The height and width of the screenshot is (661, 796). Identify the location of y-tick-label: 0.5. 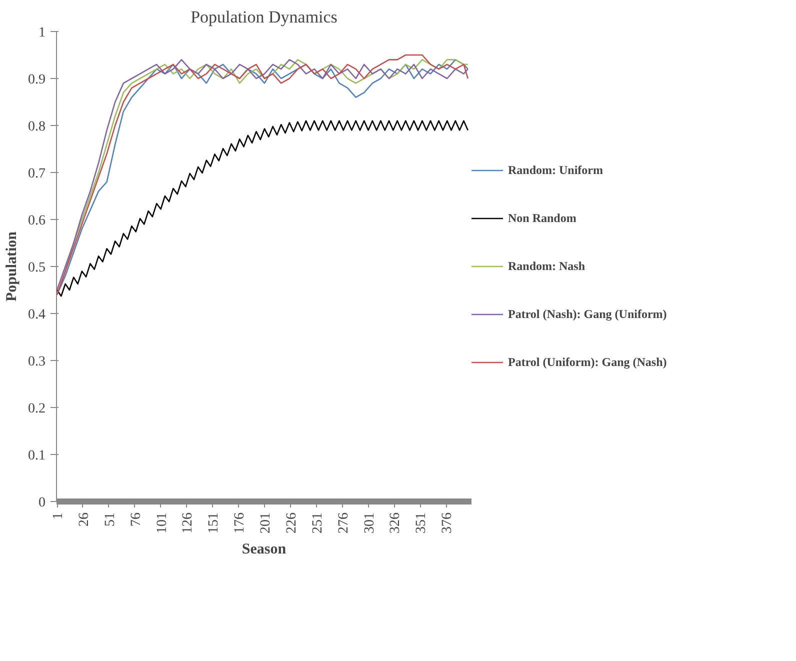
(37, 268).